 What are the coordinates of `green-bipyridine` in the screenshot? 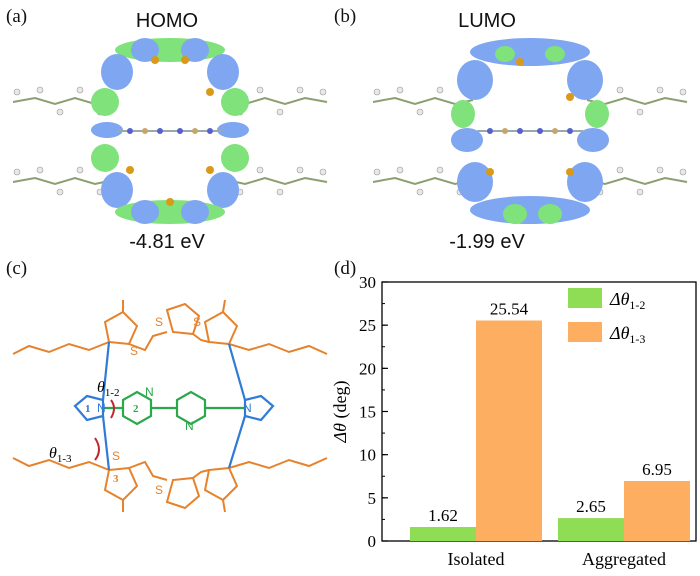 It's located at (174, 408).